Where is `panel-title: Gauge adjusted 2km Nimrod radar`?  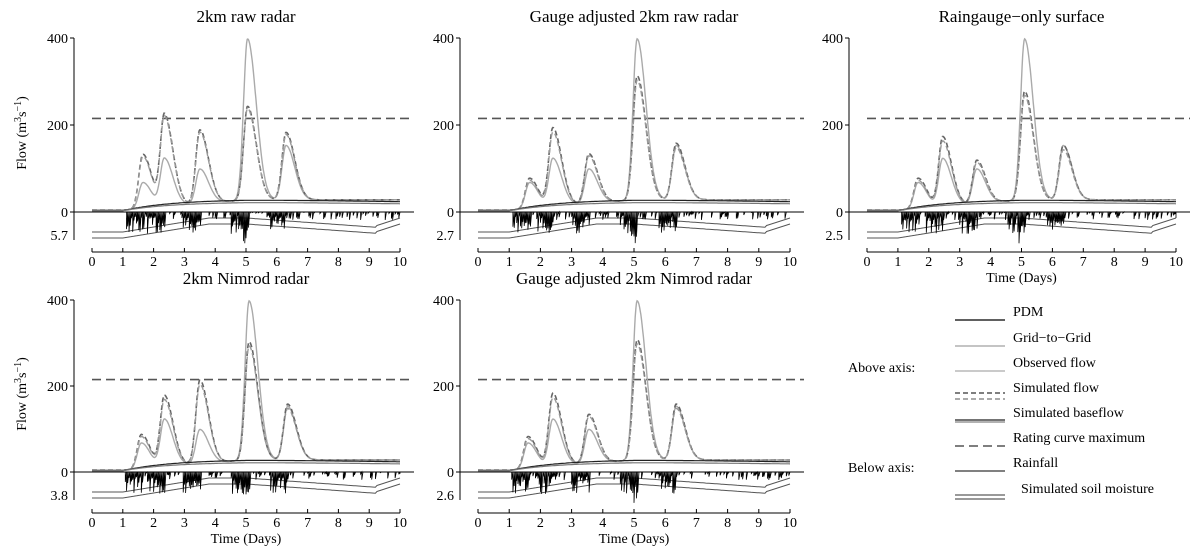
panel-title: Gauge adjusted 2km Nimrod radar is located at coordinates (634, 278).